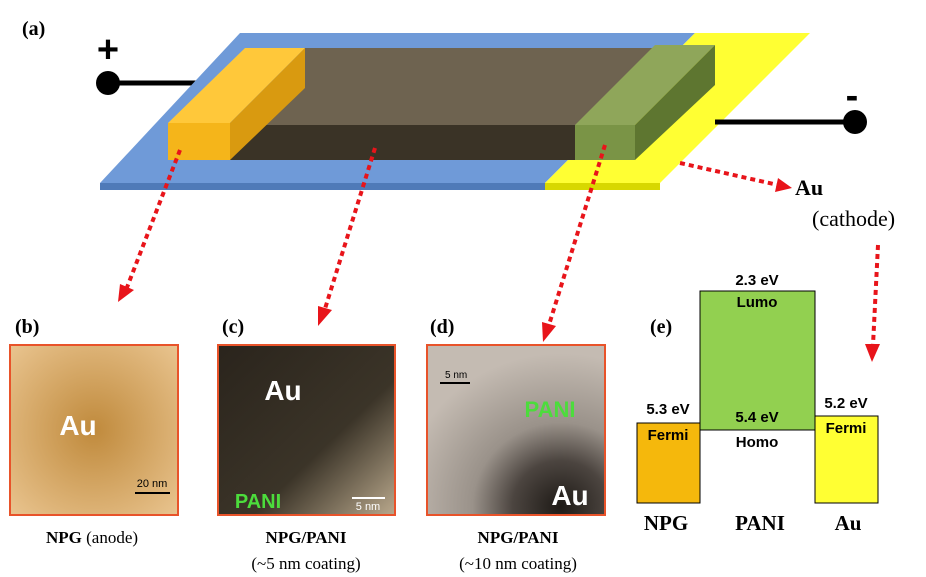  Describe the element at coordinates (33, 29) in the screenshot. I see `panel-label: (a)` at that location.